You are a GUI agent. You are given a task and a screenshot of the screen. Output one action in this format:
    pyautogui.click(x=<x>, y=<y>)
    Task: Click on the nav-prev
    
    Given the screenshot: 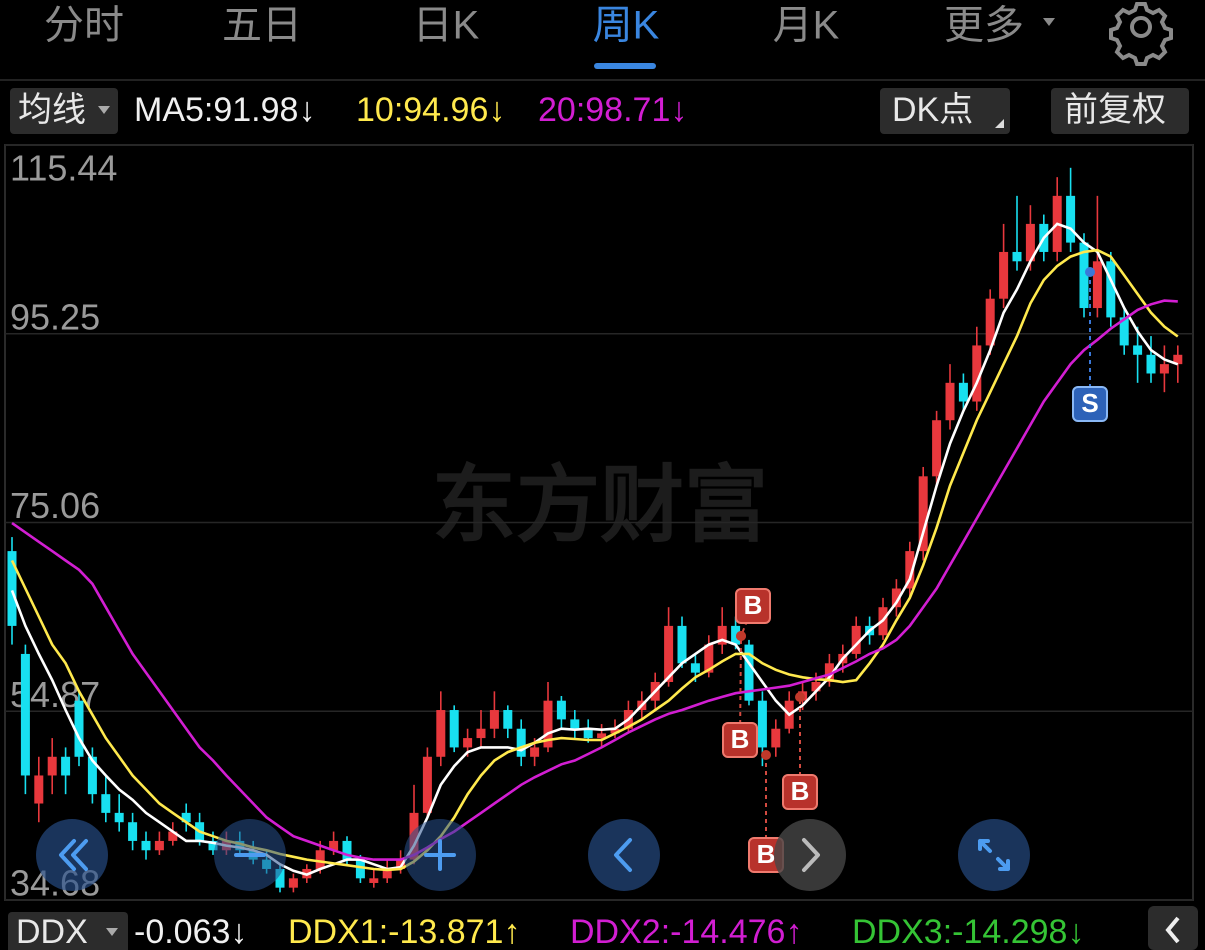 What is the action you would take?
    pyautogui.click(x=624, y=855)
    